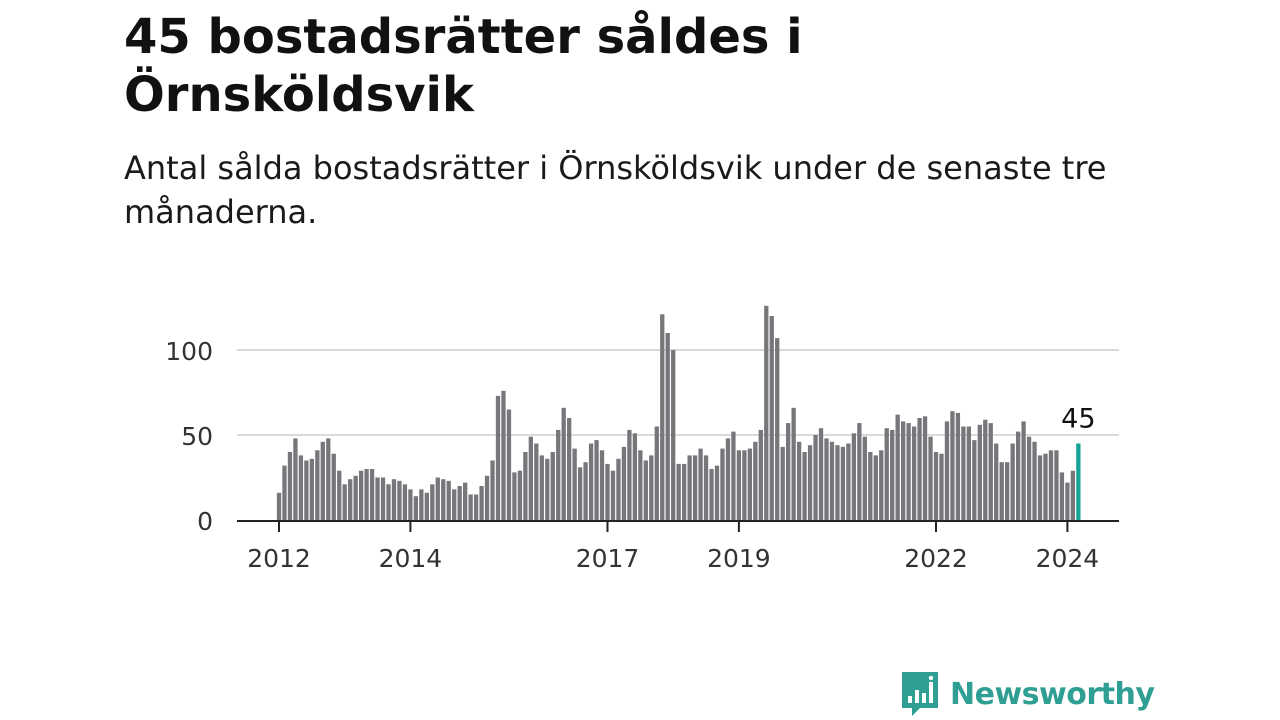 The height and width of the screenshot is (720, 1280). I want to click on newsworthy-logo-icon, so click(920, 694).